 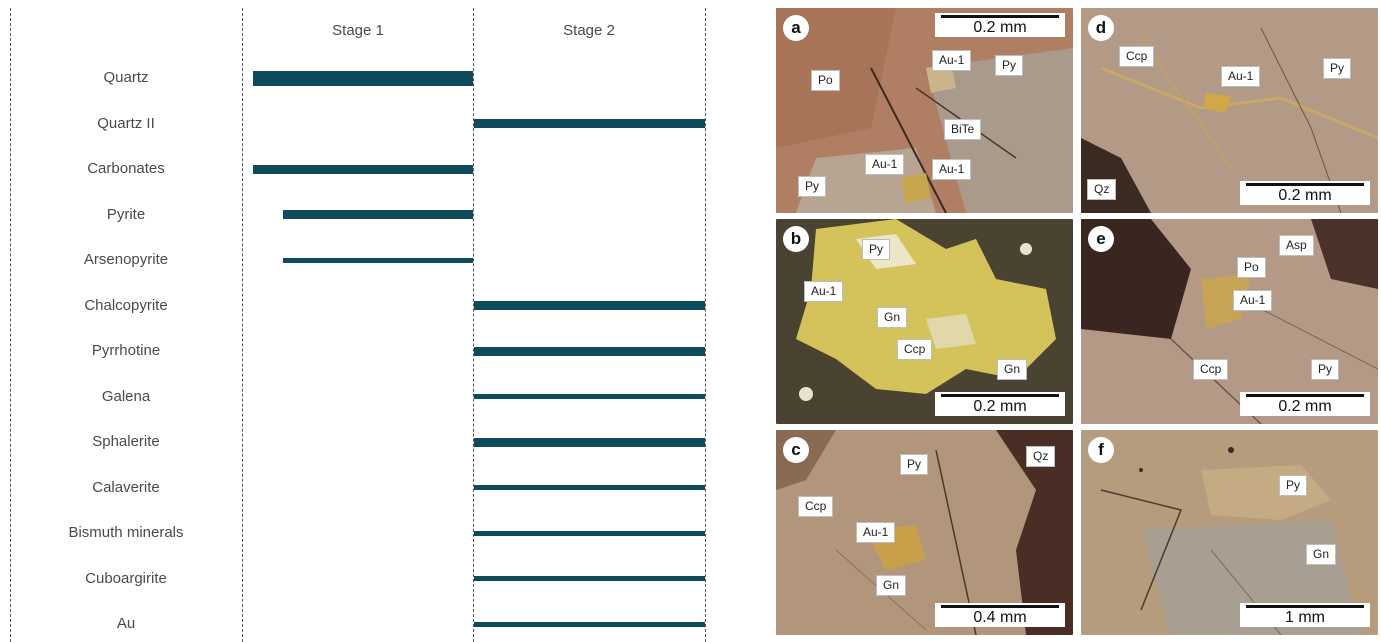 I want to click on micrograph-panel-d: d Ccp Au-1 Py Qz 0.2 mm, so click(x=1229, y=110).